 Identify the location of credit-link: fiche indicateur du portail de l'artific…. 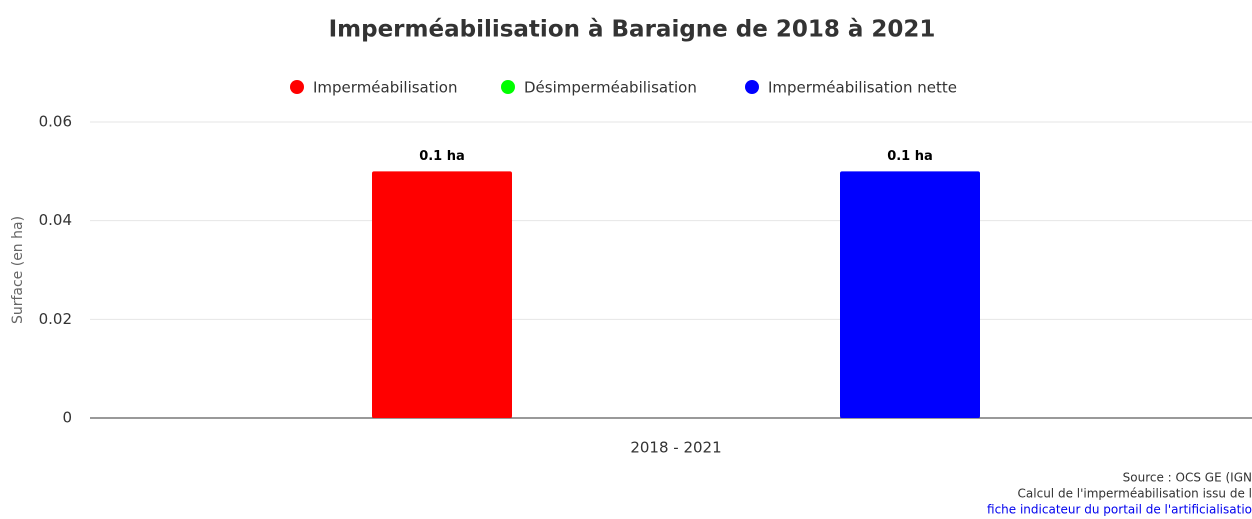
(1119, 510).